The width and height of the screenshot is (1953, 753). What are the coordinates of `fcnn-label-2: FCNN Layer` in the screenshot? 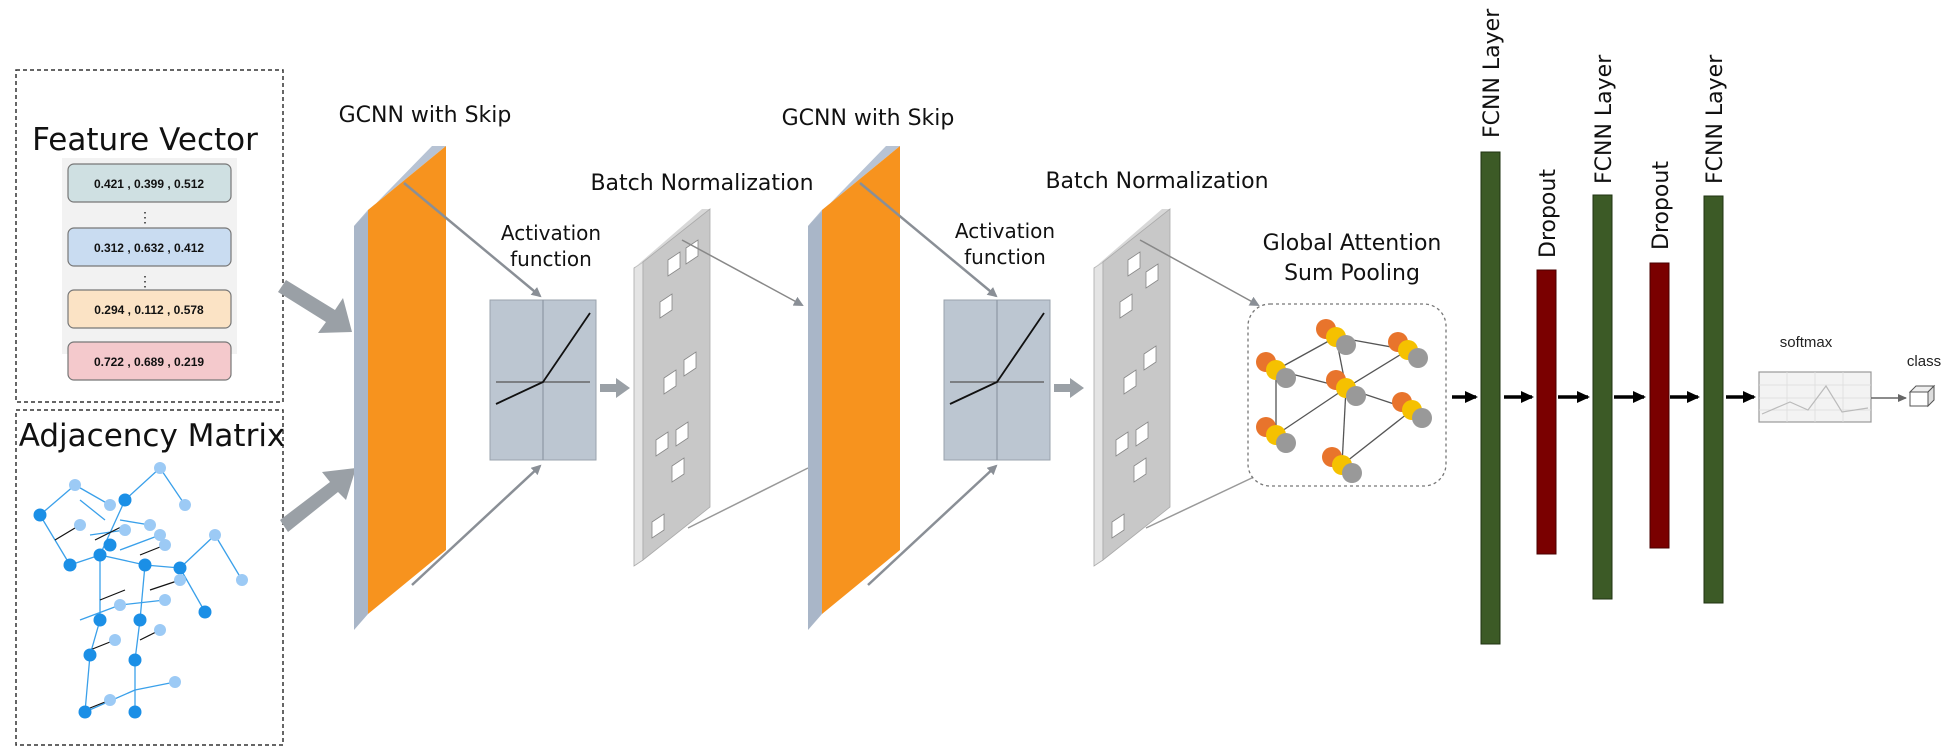 It's located at (1604, 119).